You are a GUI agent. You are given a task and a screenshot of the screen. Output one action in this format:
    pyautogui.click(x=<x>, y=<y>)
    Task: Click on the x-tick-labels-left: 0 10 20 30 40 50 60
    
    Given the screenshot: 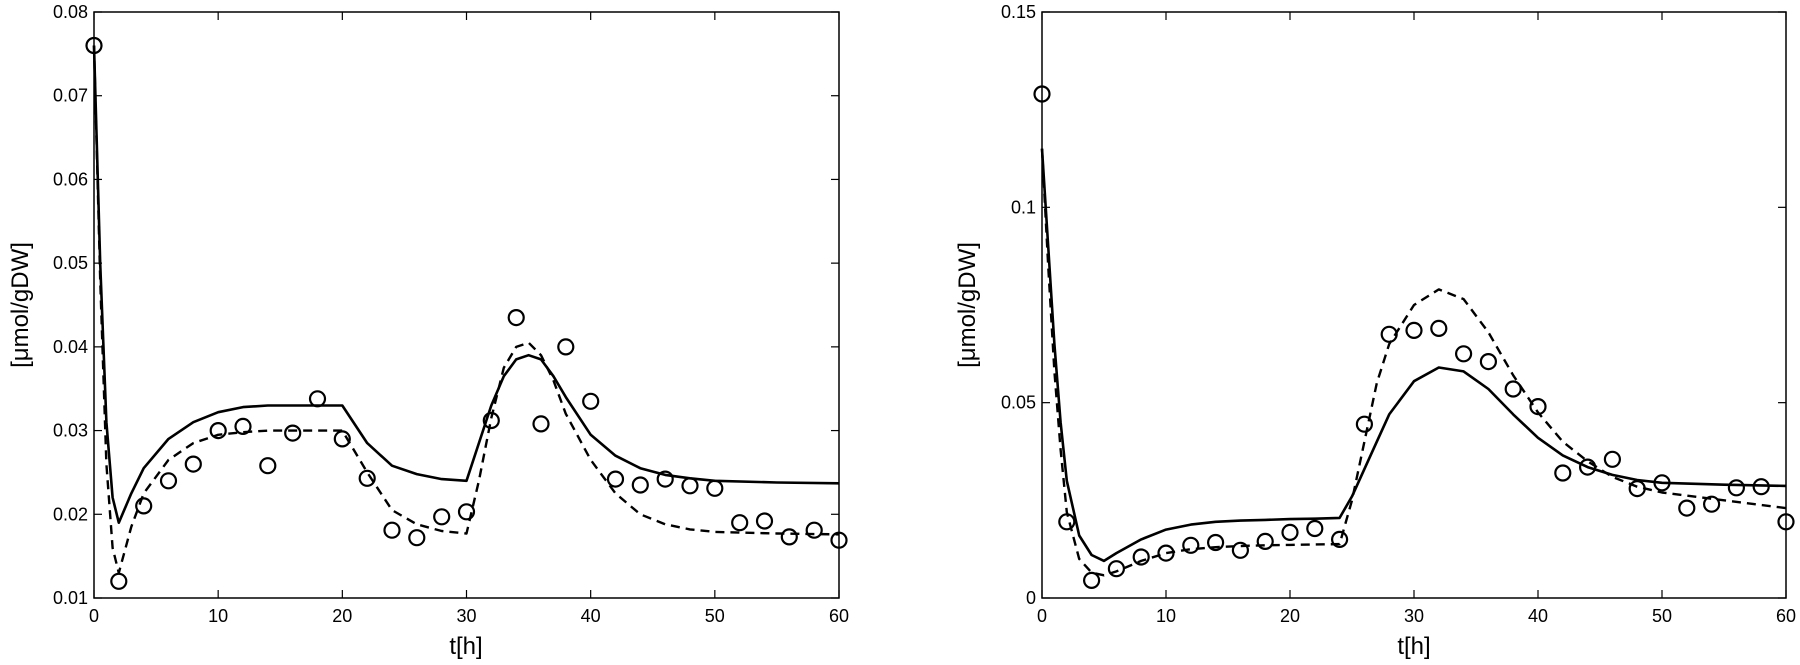 What is the action you would take?
    pyautogui.click(x=469, y=616)
    